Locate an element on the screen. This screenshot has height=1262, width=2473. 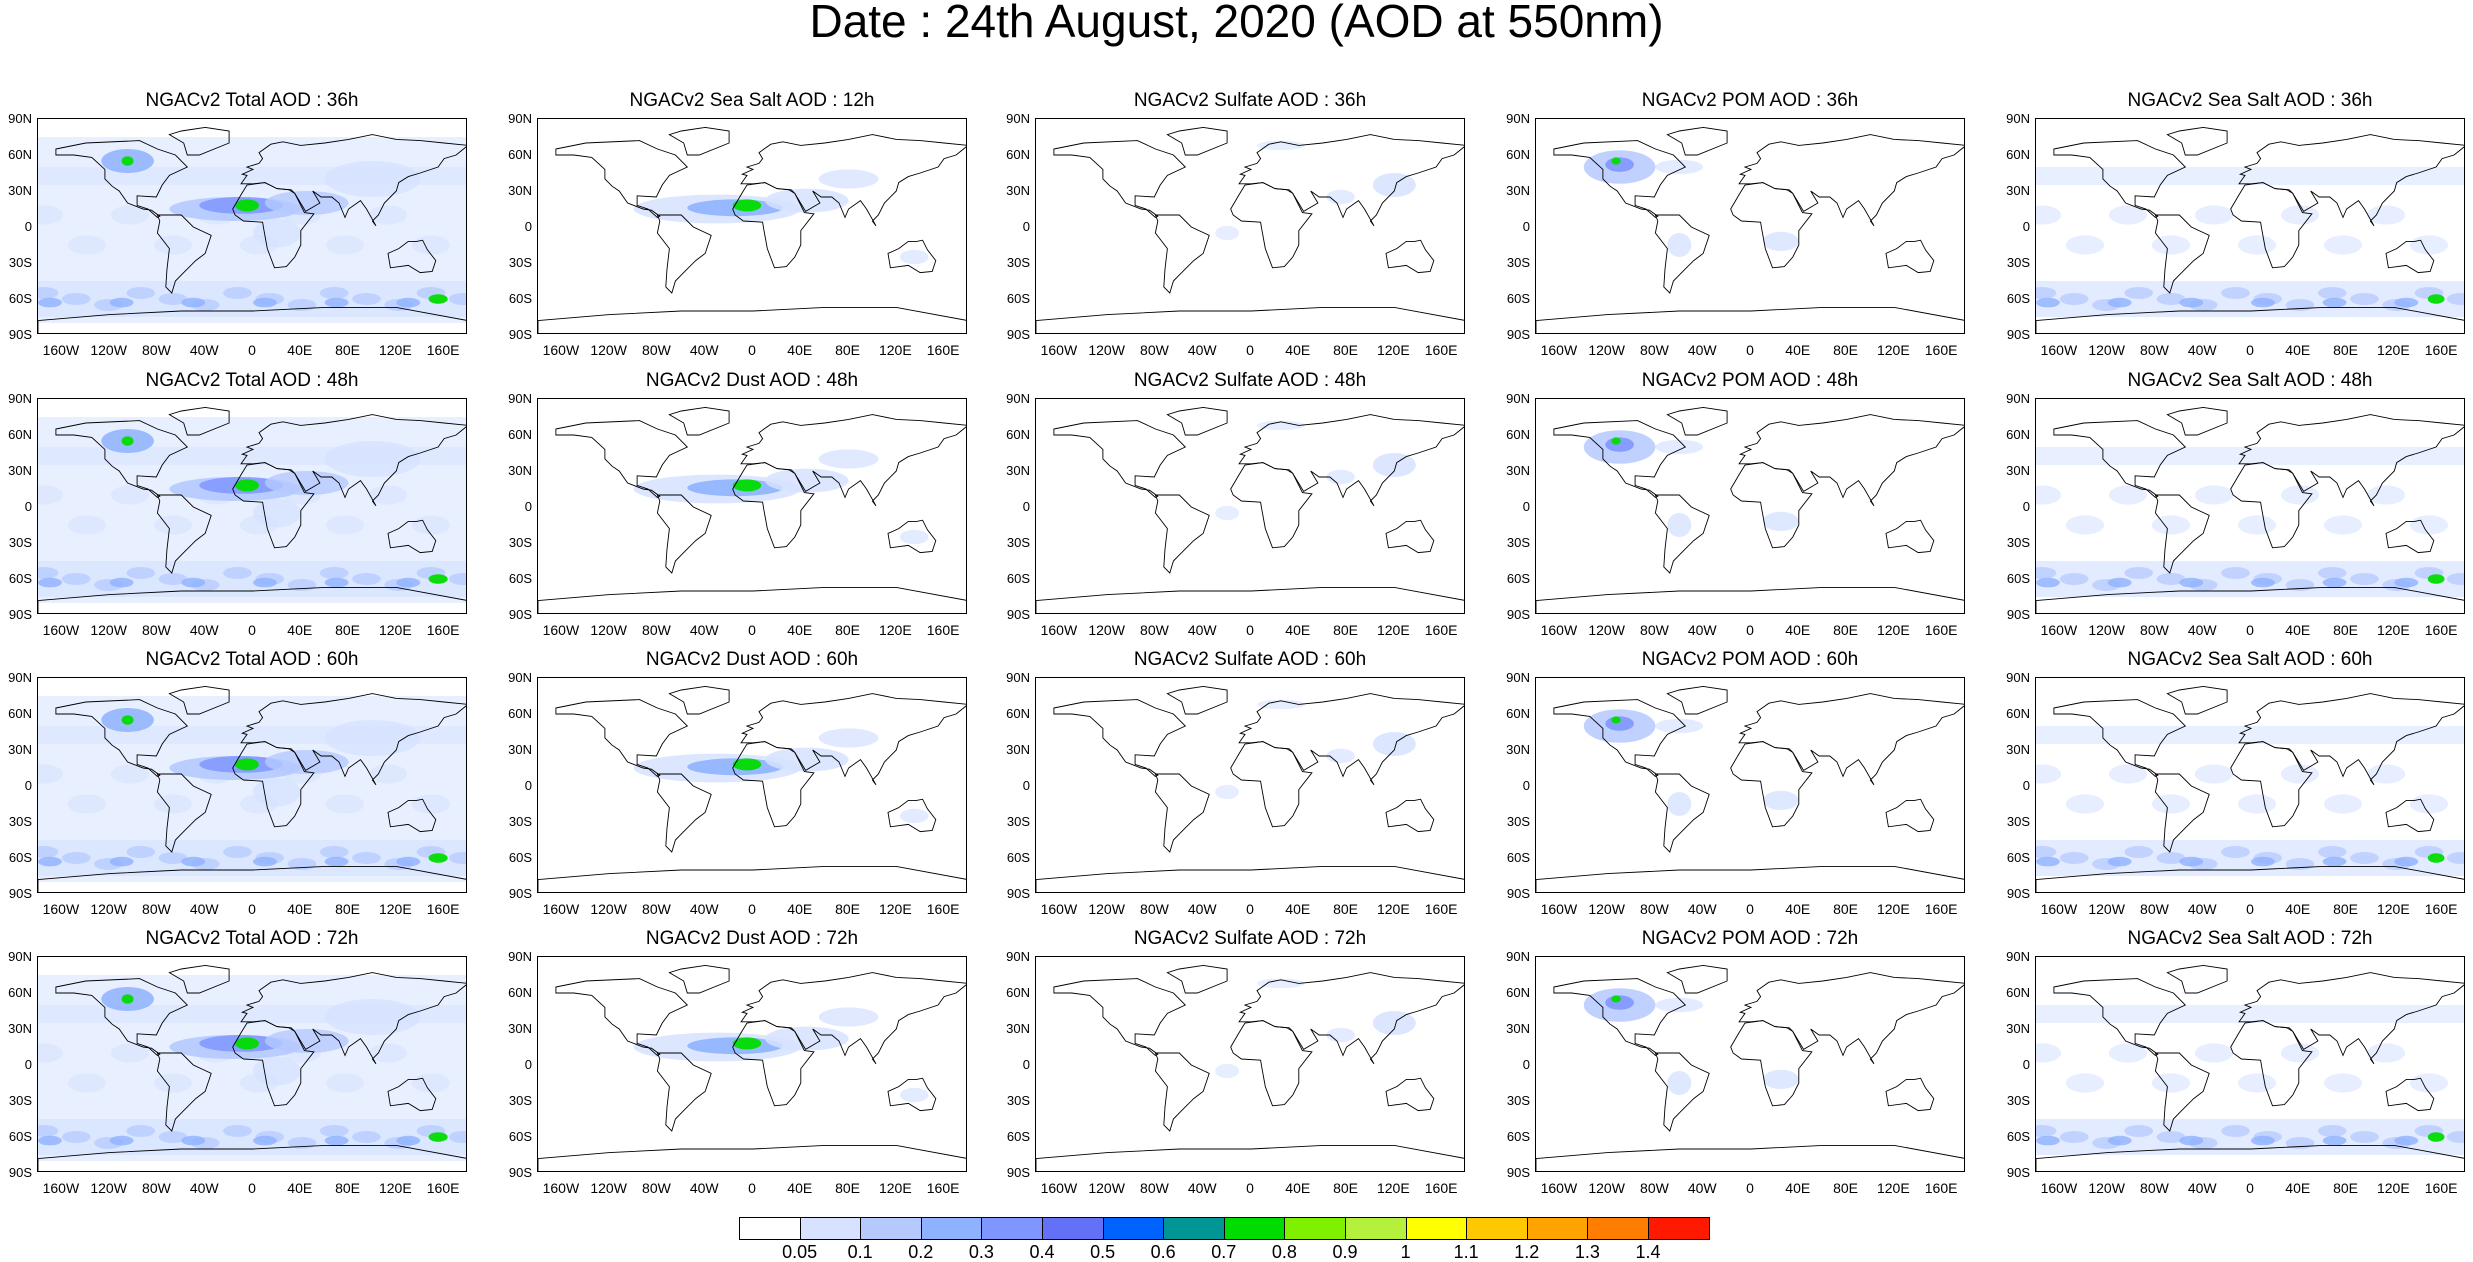
colorbar-label: 0.9 is located at coordinates (1345, 1252).